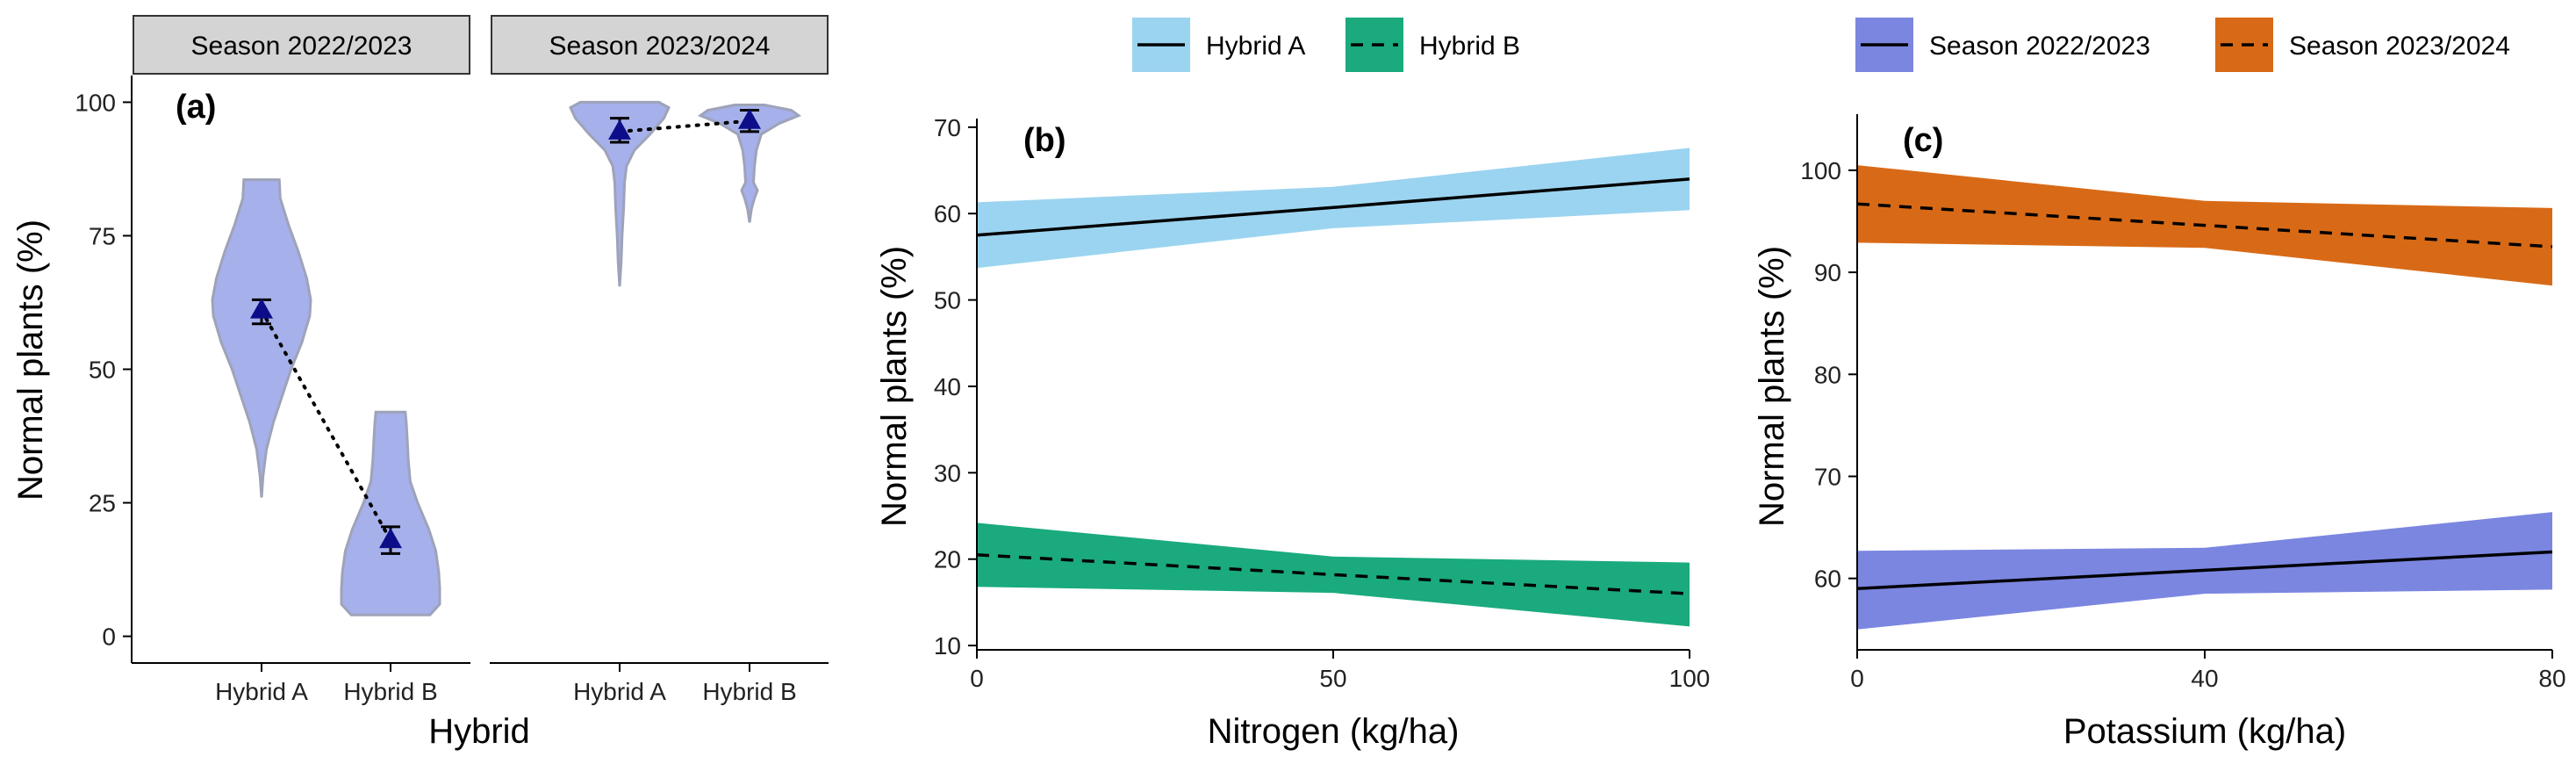 The image size is (2576, 764). Describe the element at coordinates (2204, 731) in the screenshot. I see `panel-c-x-title: Potassium (kg/ha)` at that location.